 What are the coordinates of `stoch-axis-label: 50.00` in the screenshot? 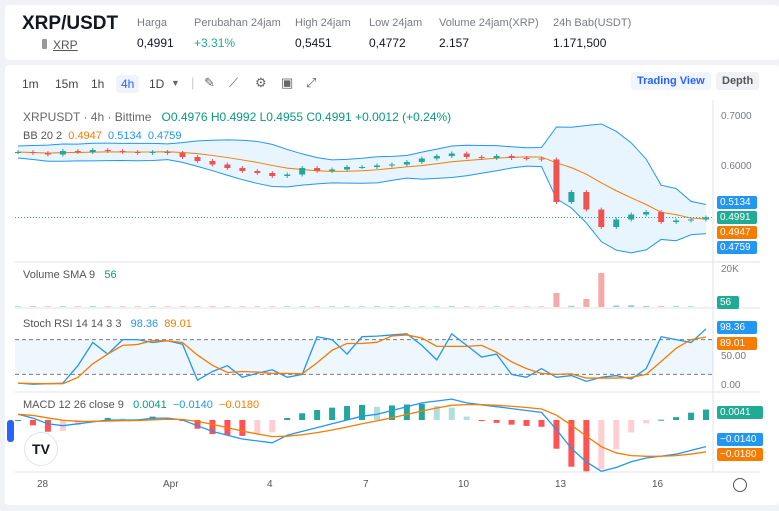 It's located at (734, 356).